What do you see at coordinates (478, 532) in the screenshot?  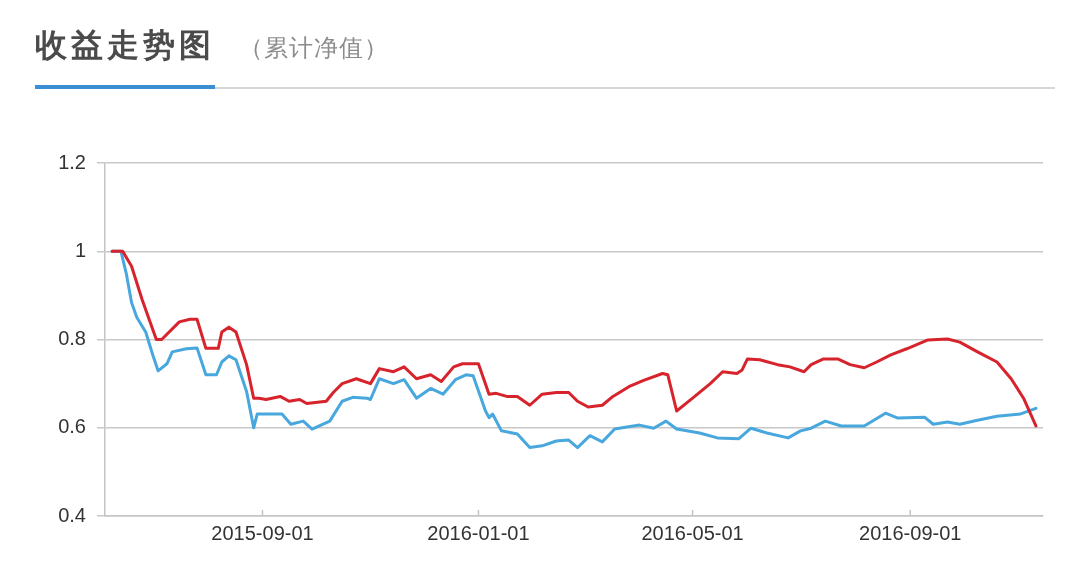 I see `x-tick-label: 2016-01-01` at bounding box center [478, 532].